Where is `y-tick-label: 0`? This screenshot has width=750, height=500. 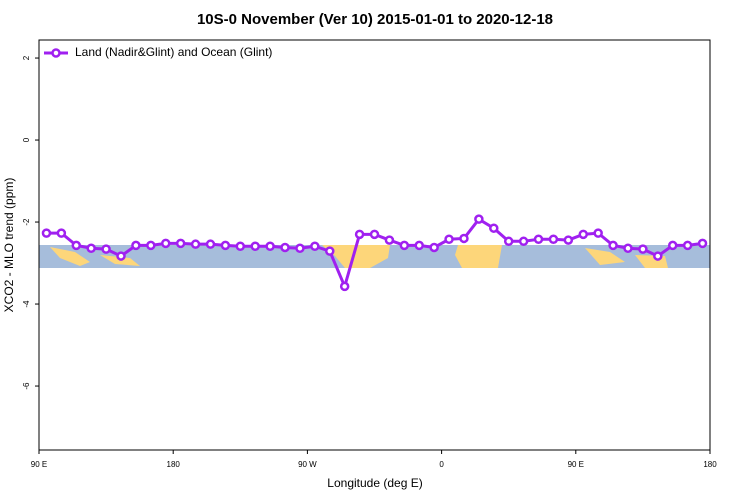
y-tick-label: 0 is located at coordinates (26, 139).